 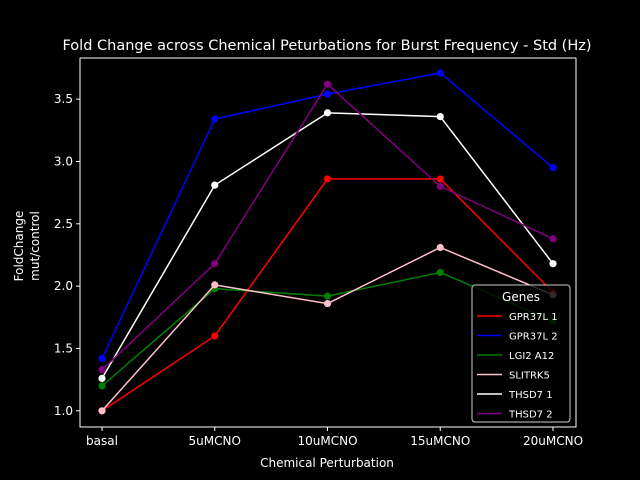 I want to click on legend-item: LGI2 A12, so click(x=515, y=356).